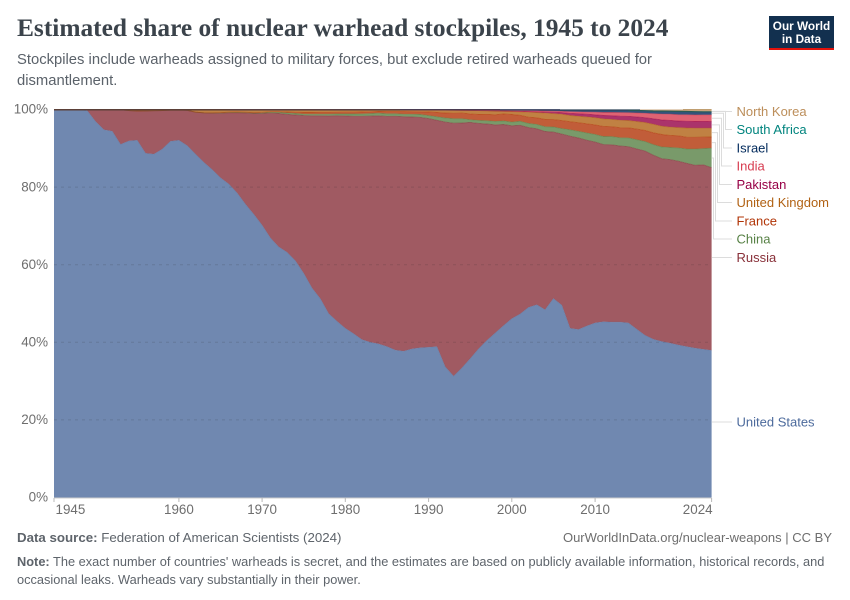  Describe the element at coordinates (34, 186) in the screenshot. I see `svg-text: 80%` at that location.